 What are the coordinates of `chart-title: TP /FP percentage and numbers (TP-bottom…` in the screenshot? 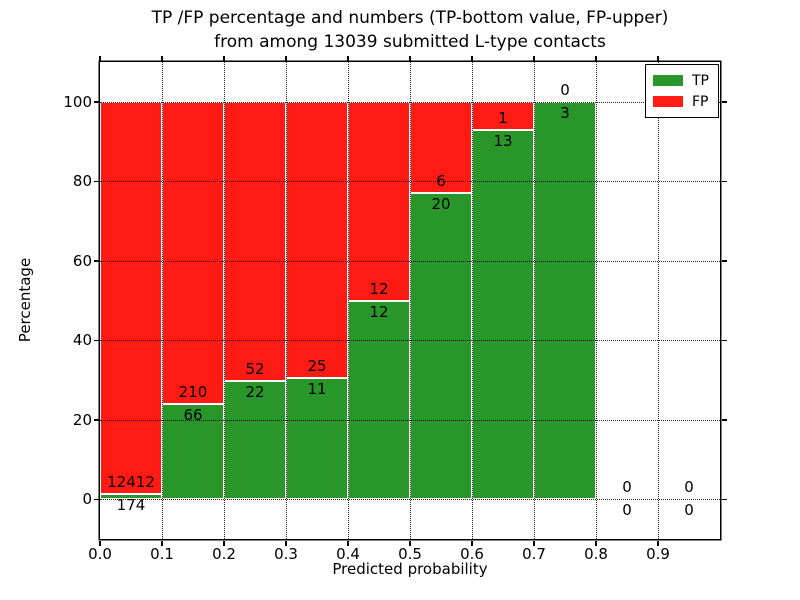 It's located at (410, 30).